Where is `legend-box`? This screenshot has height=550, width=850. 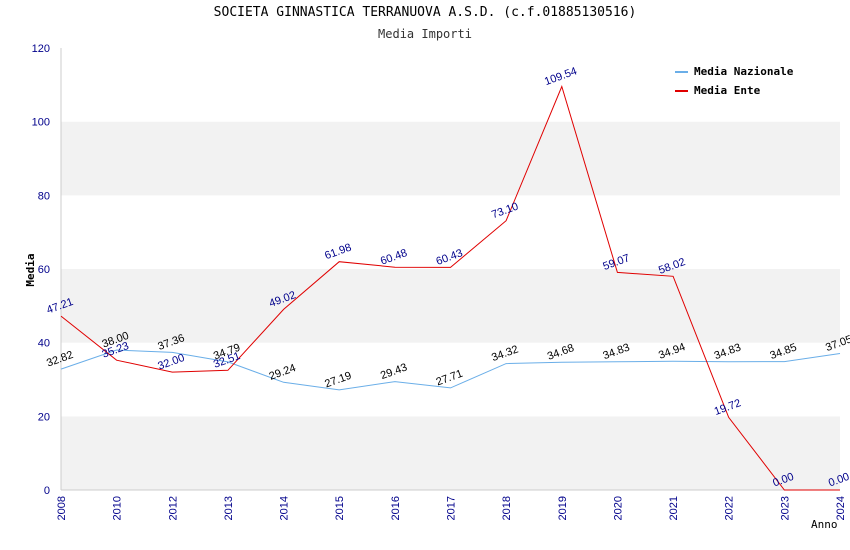
legend-box is located at coordinates (739, 80).